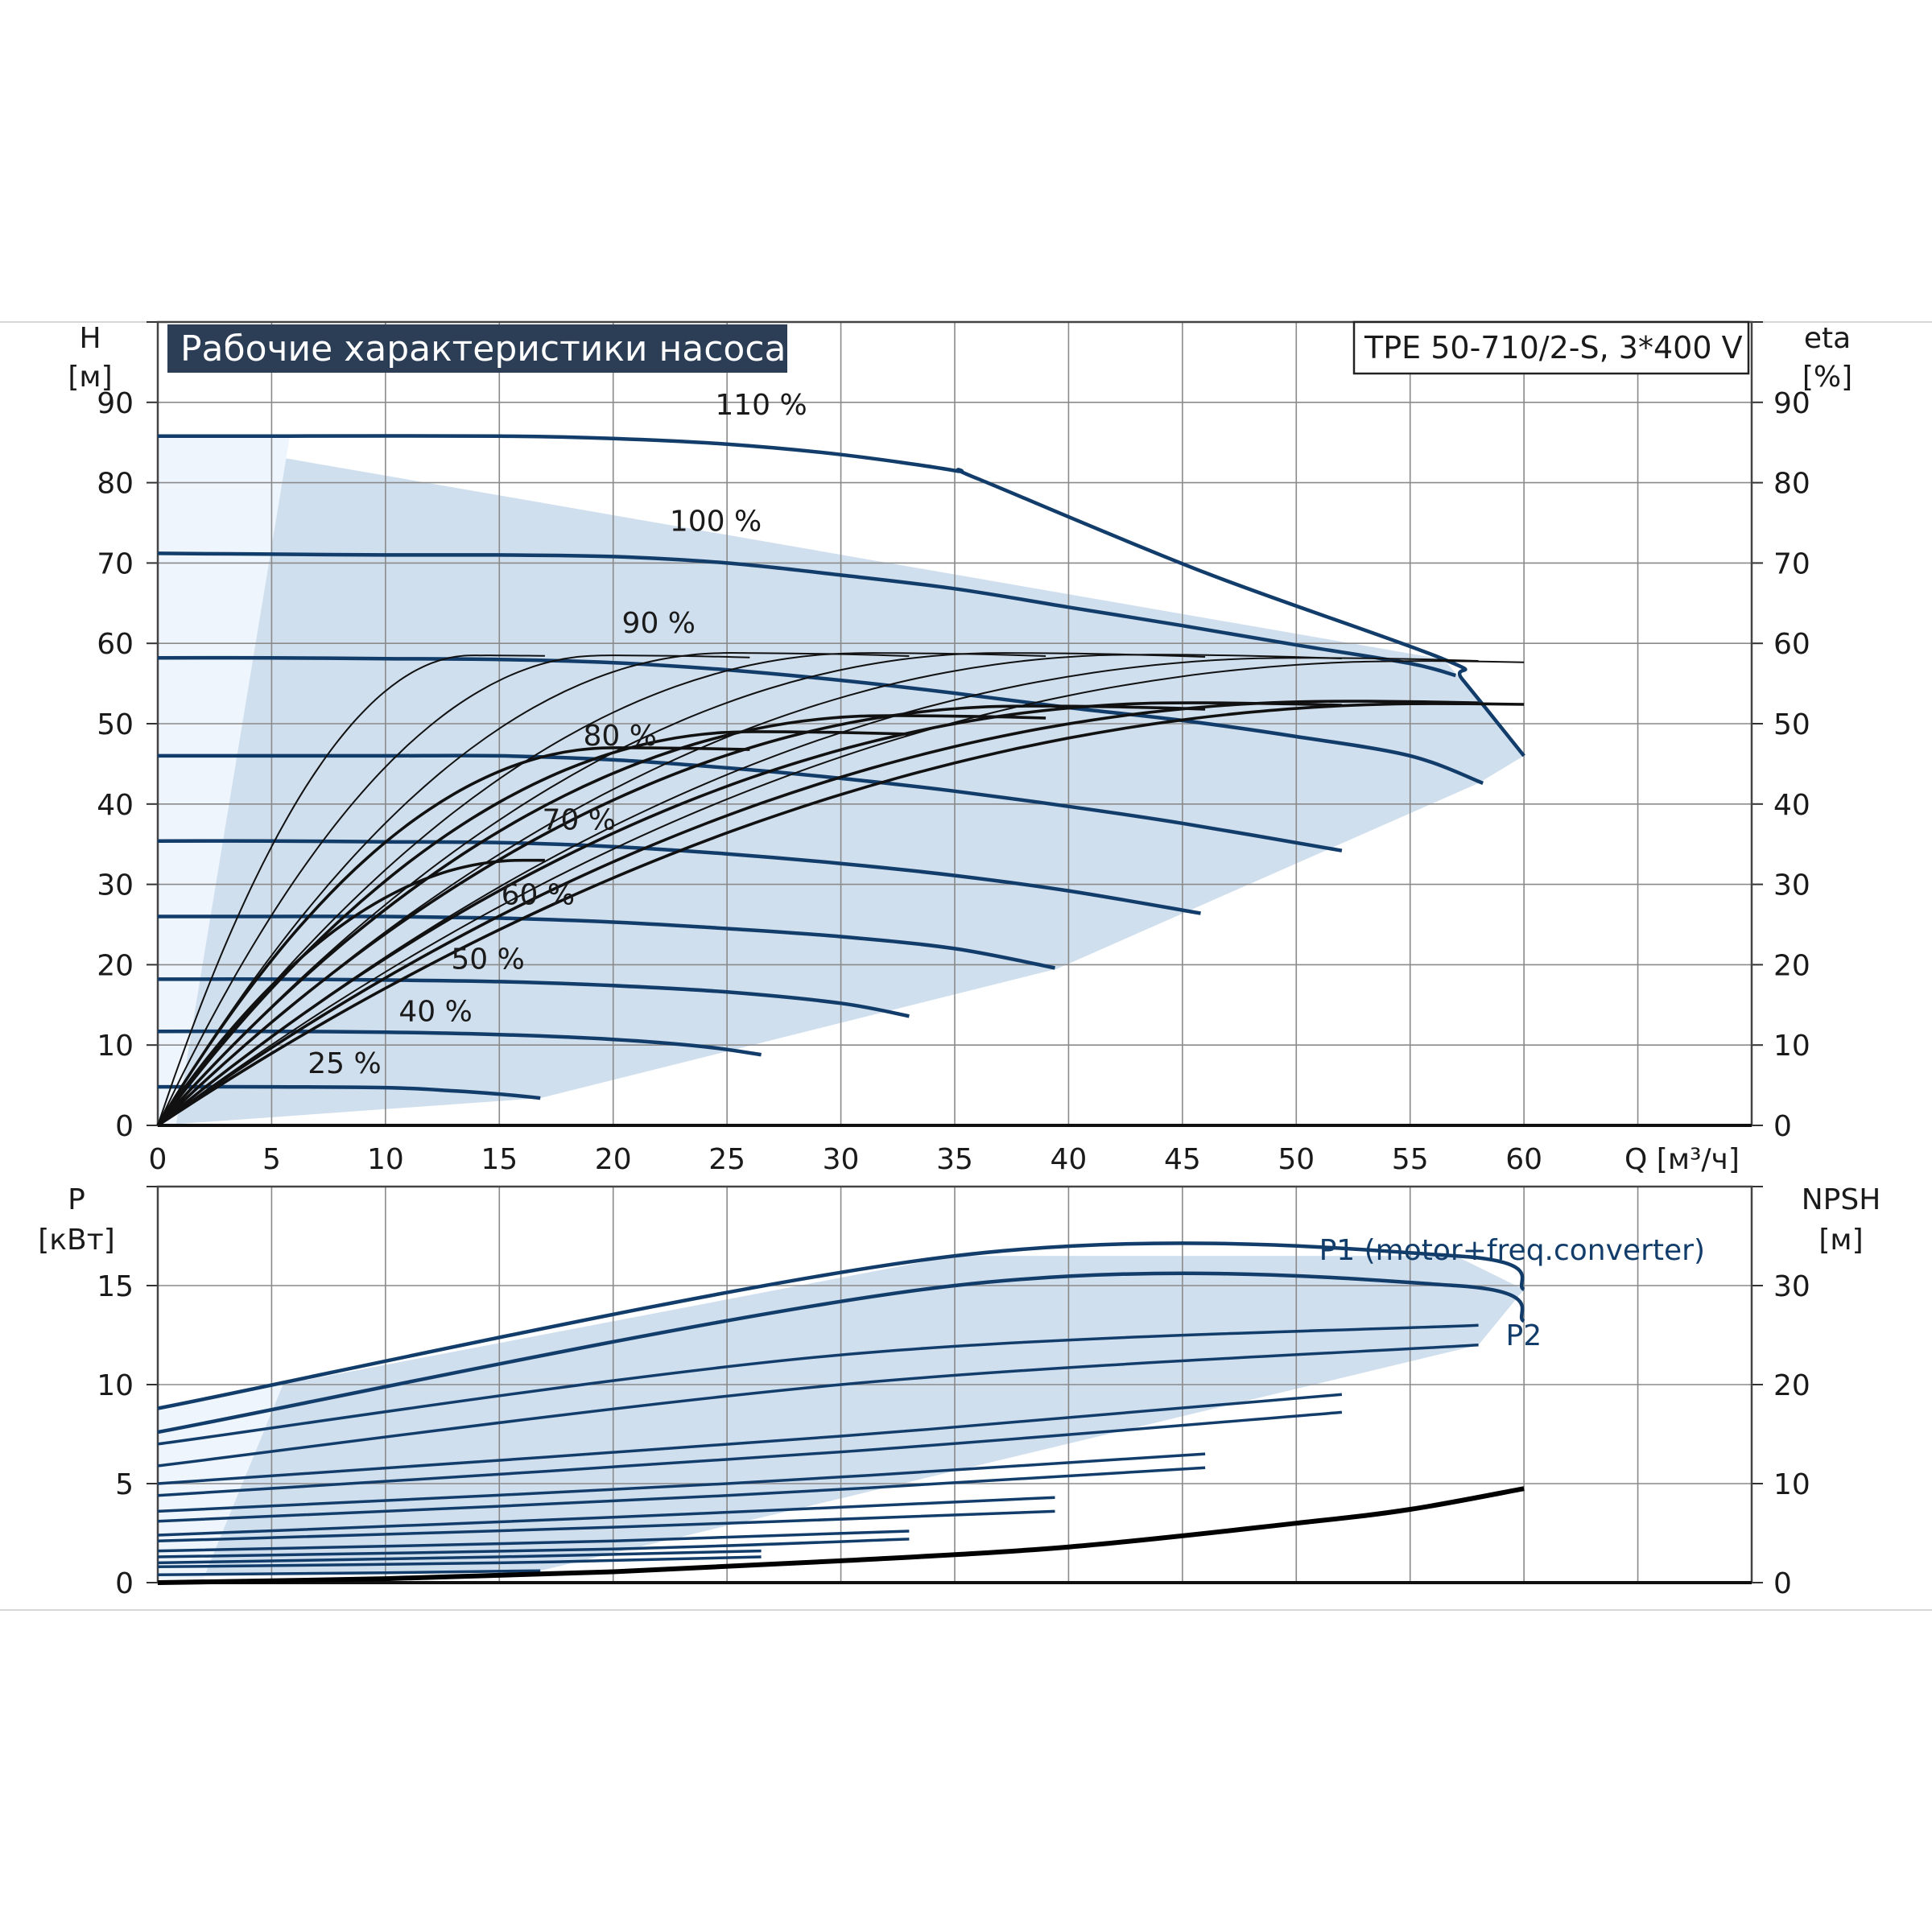 This screenshot has width=1932, height=1932. What do you see at coordinates (435, 1011) in the screenshot?
I see `speed-curve-label: 40 %` at bounding box center [435, 1011].